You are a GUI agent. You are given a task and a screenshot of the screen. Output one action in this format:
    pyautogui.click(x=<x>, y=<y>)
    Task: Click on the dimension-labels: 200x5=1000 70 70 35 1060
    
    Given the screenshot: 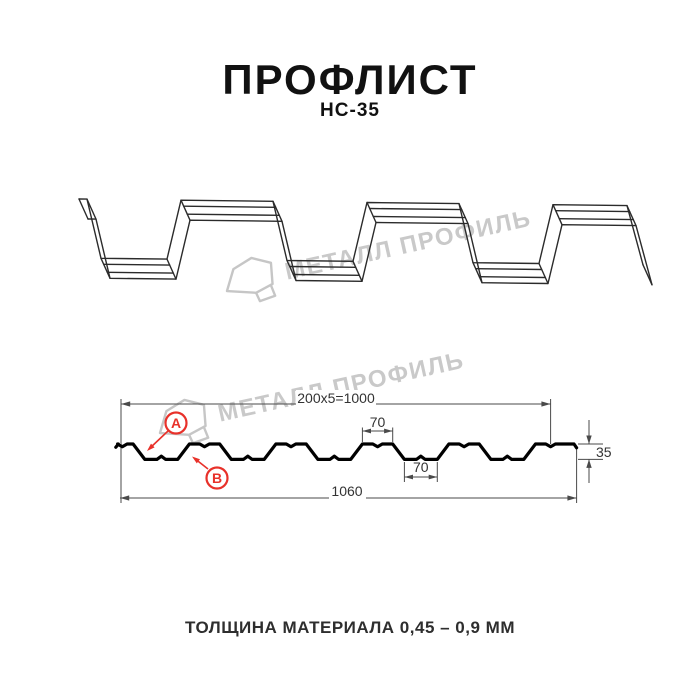 What is the action you would take?
    pyautogui.click(x=454, y=444)
    